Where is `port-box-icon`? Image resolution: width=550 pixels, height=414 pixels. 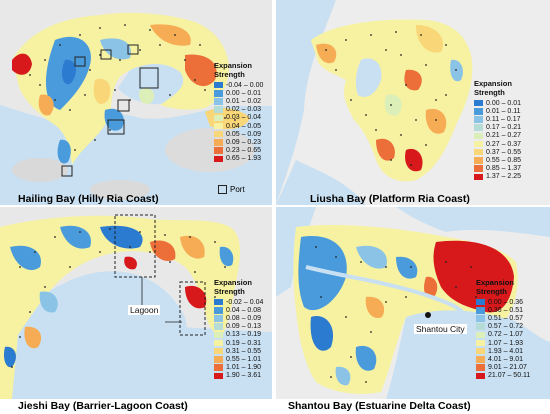
port-box-icon is located at coordinates (222, 189).